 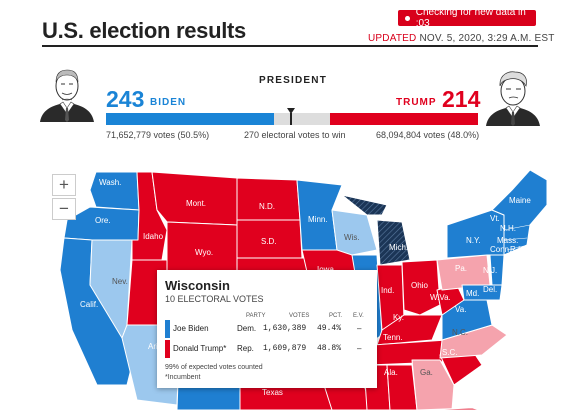 I want to click on win-threshold-marker-icon, so click(x=291, y=111).